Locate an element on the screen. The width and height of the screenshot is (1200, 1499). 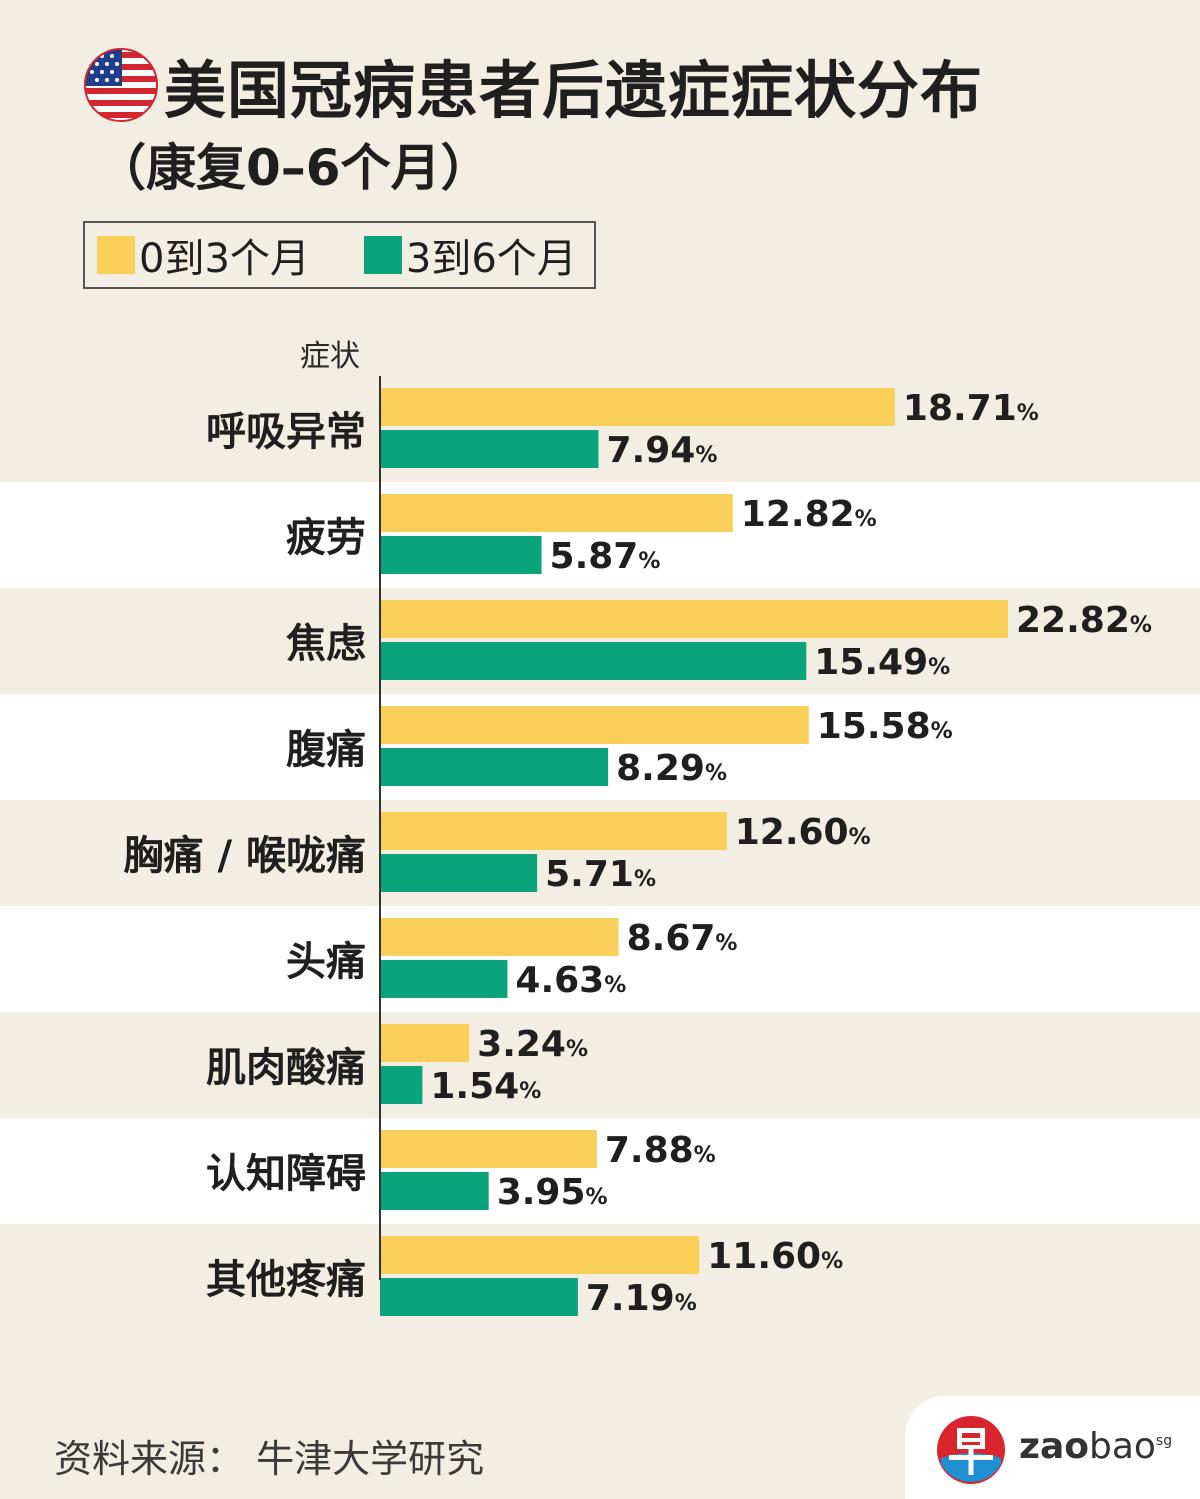
data-label: 7.19% is located at coordinates (641, 1298).